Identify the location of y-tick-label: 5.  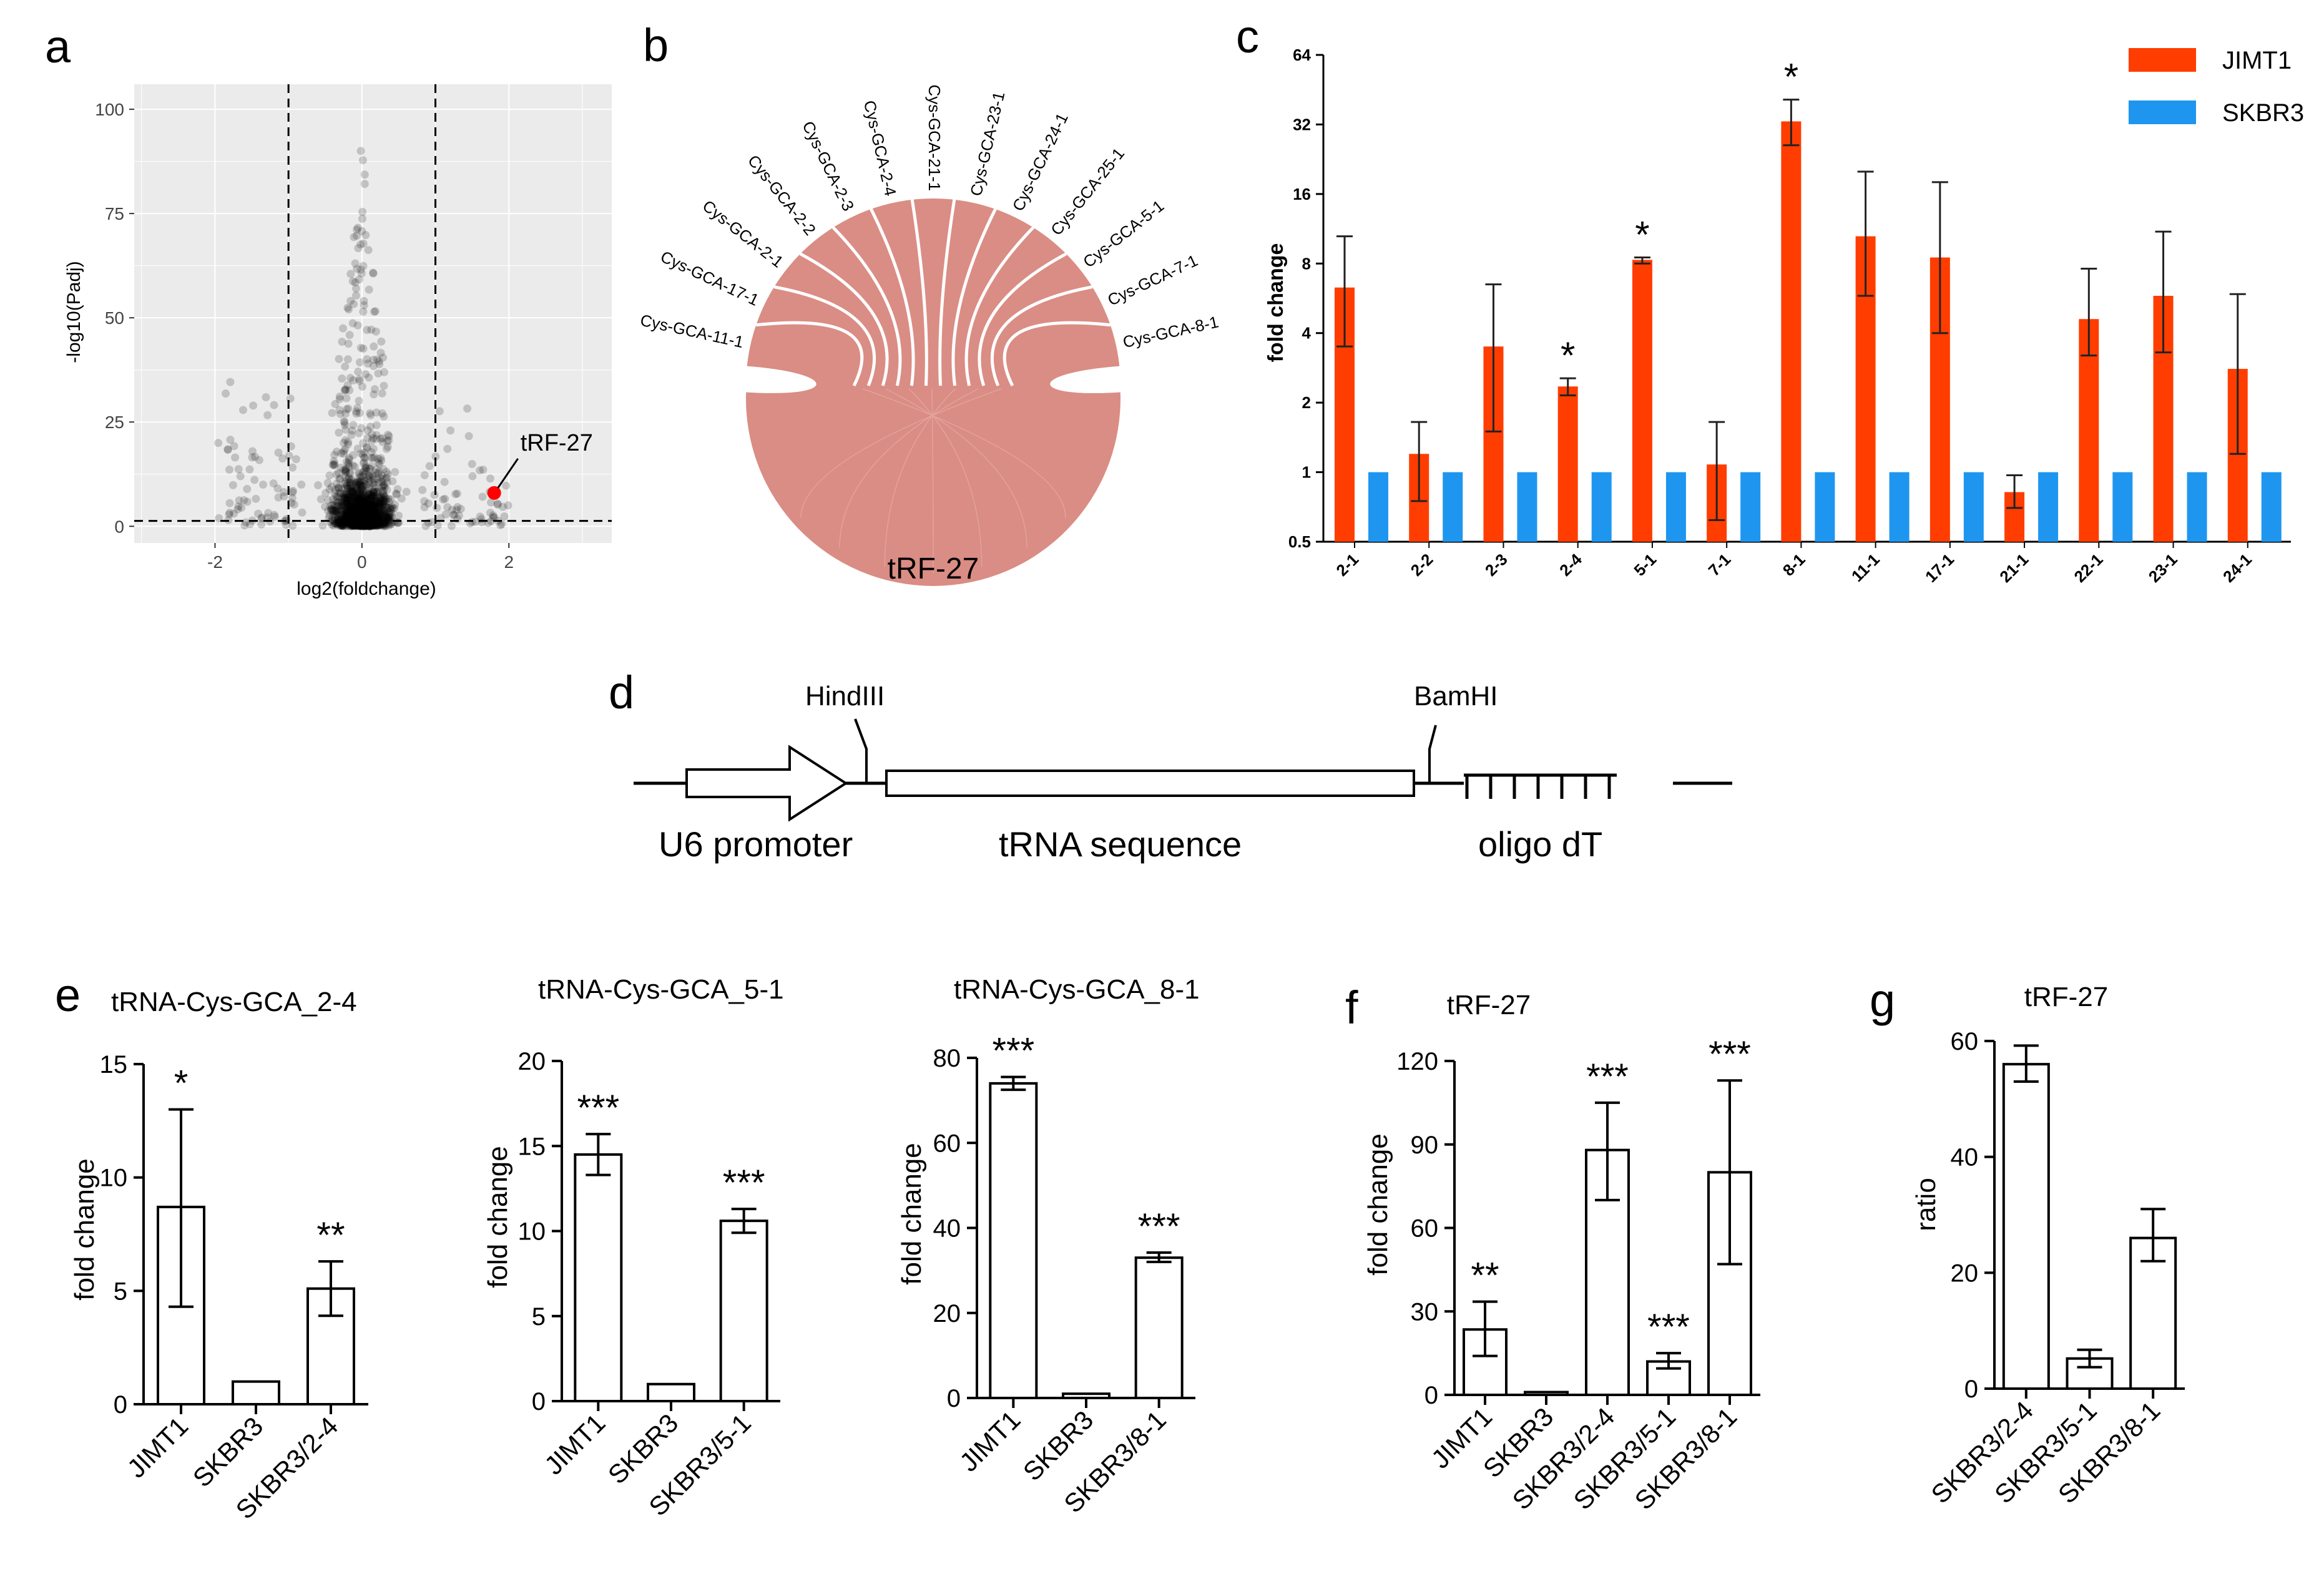
(539, 1317).